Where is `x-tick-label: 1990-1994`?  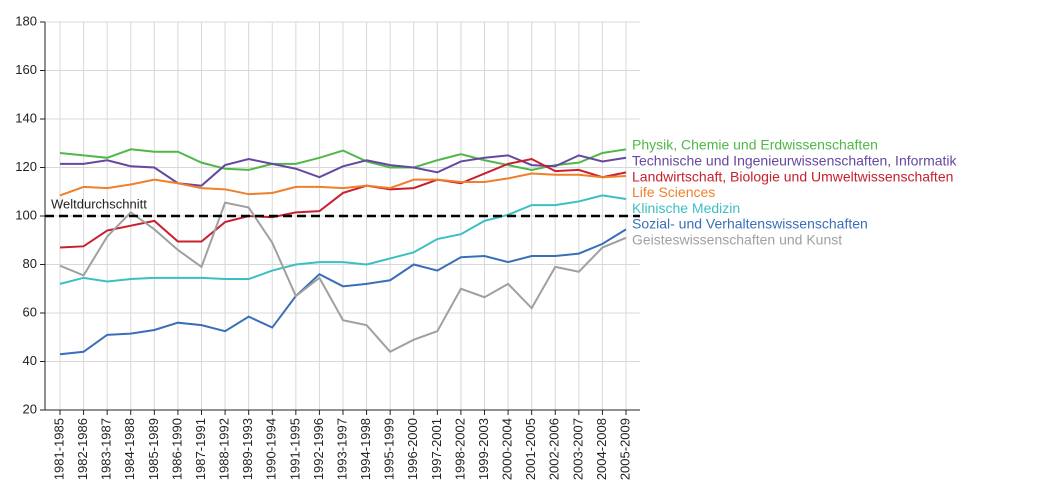 x-tick-label: 1990-1994 is located at coordinates (271, 449).